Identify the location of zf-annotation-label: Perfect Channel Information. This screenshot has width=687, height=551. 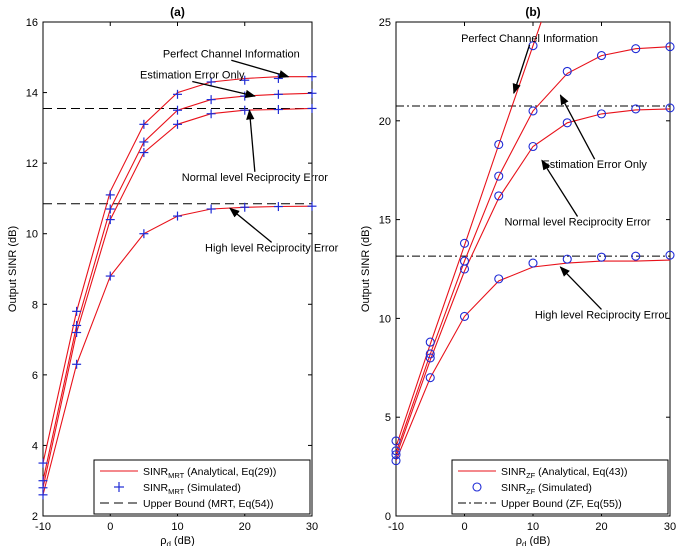
(529, 39).